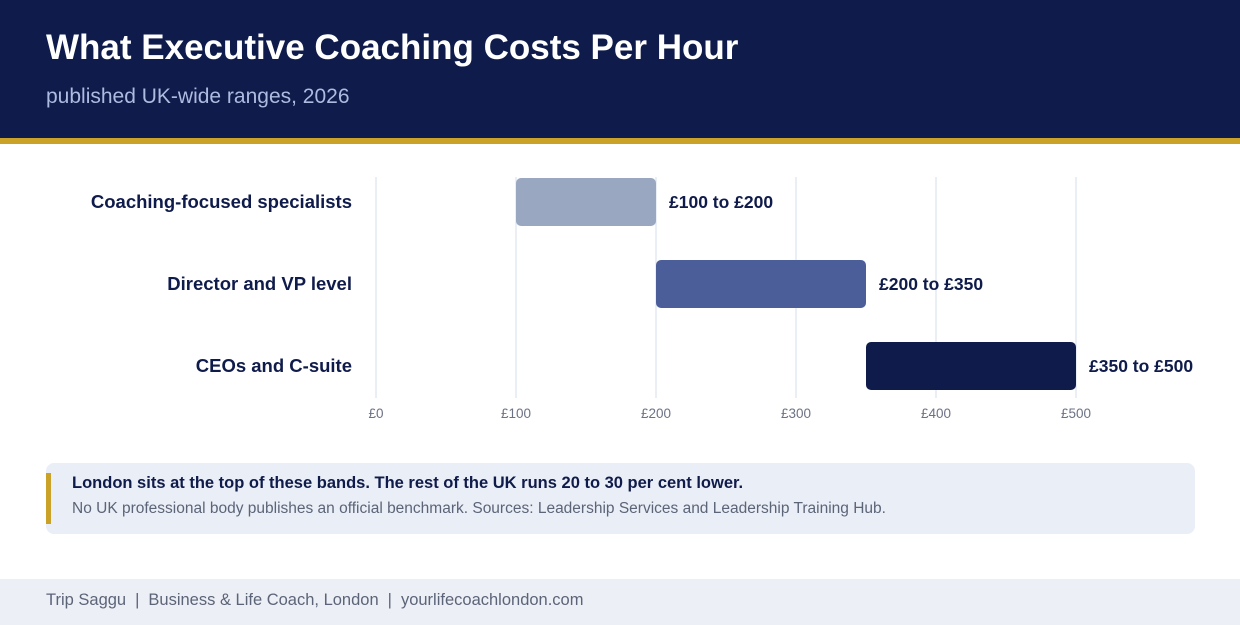 Image resolution: width=1240 pixels, height=625 pixels. I want to click on range-value-label: £200 to £350, so click(931, 284).